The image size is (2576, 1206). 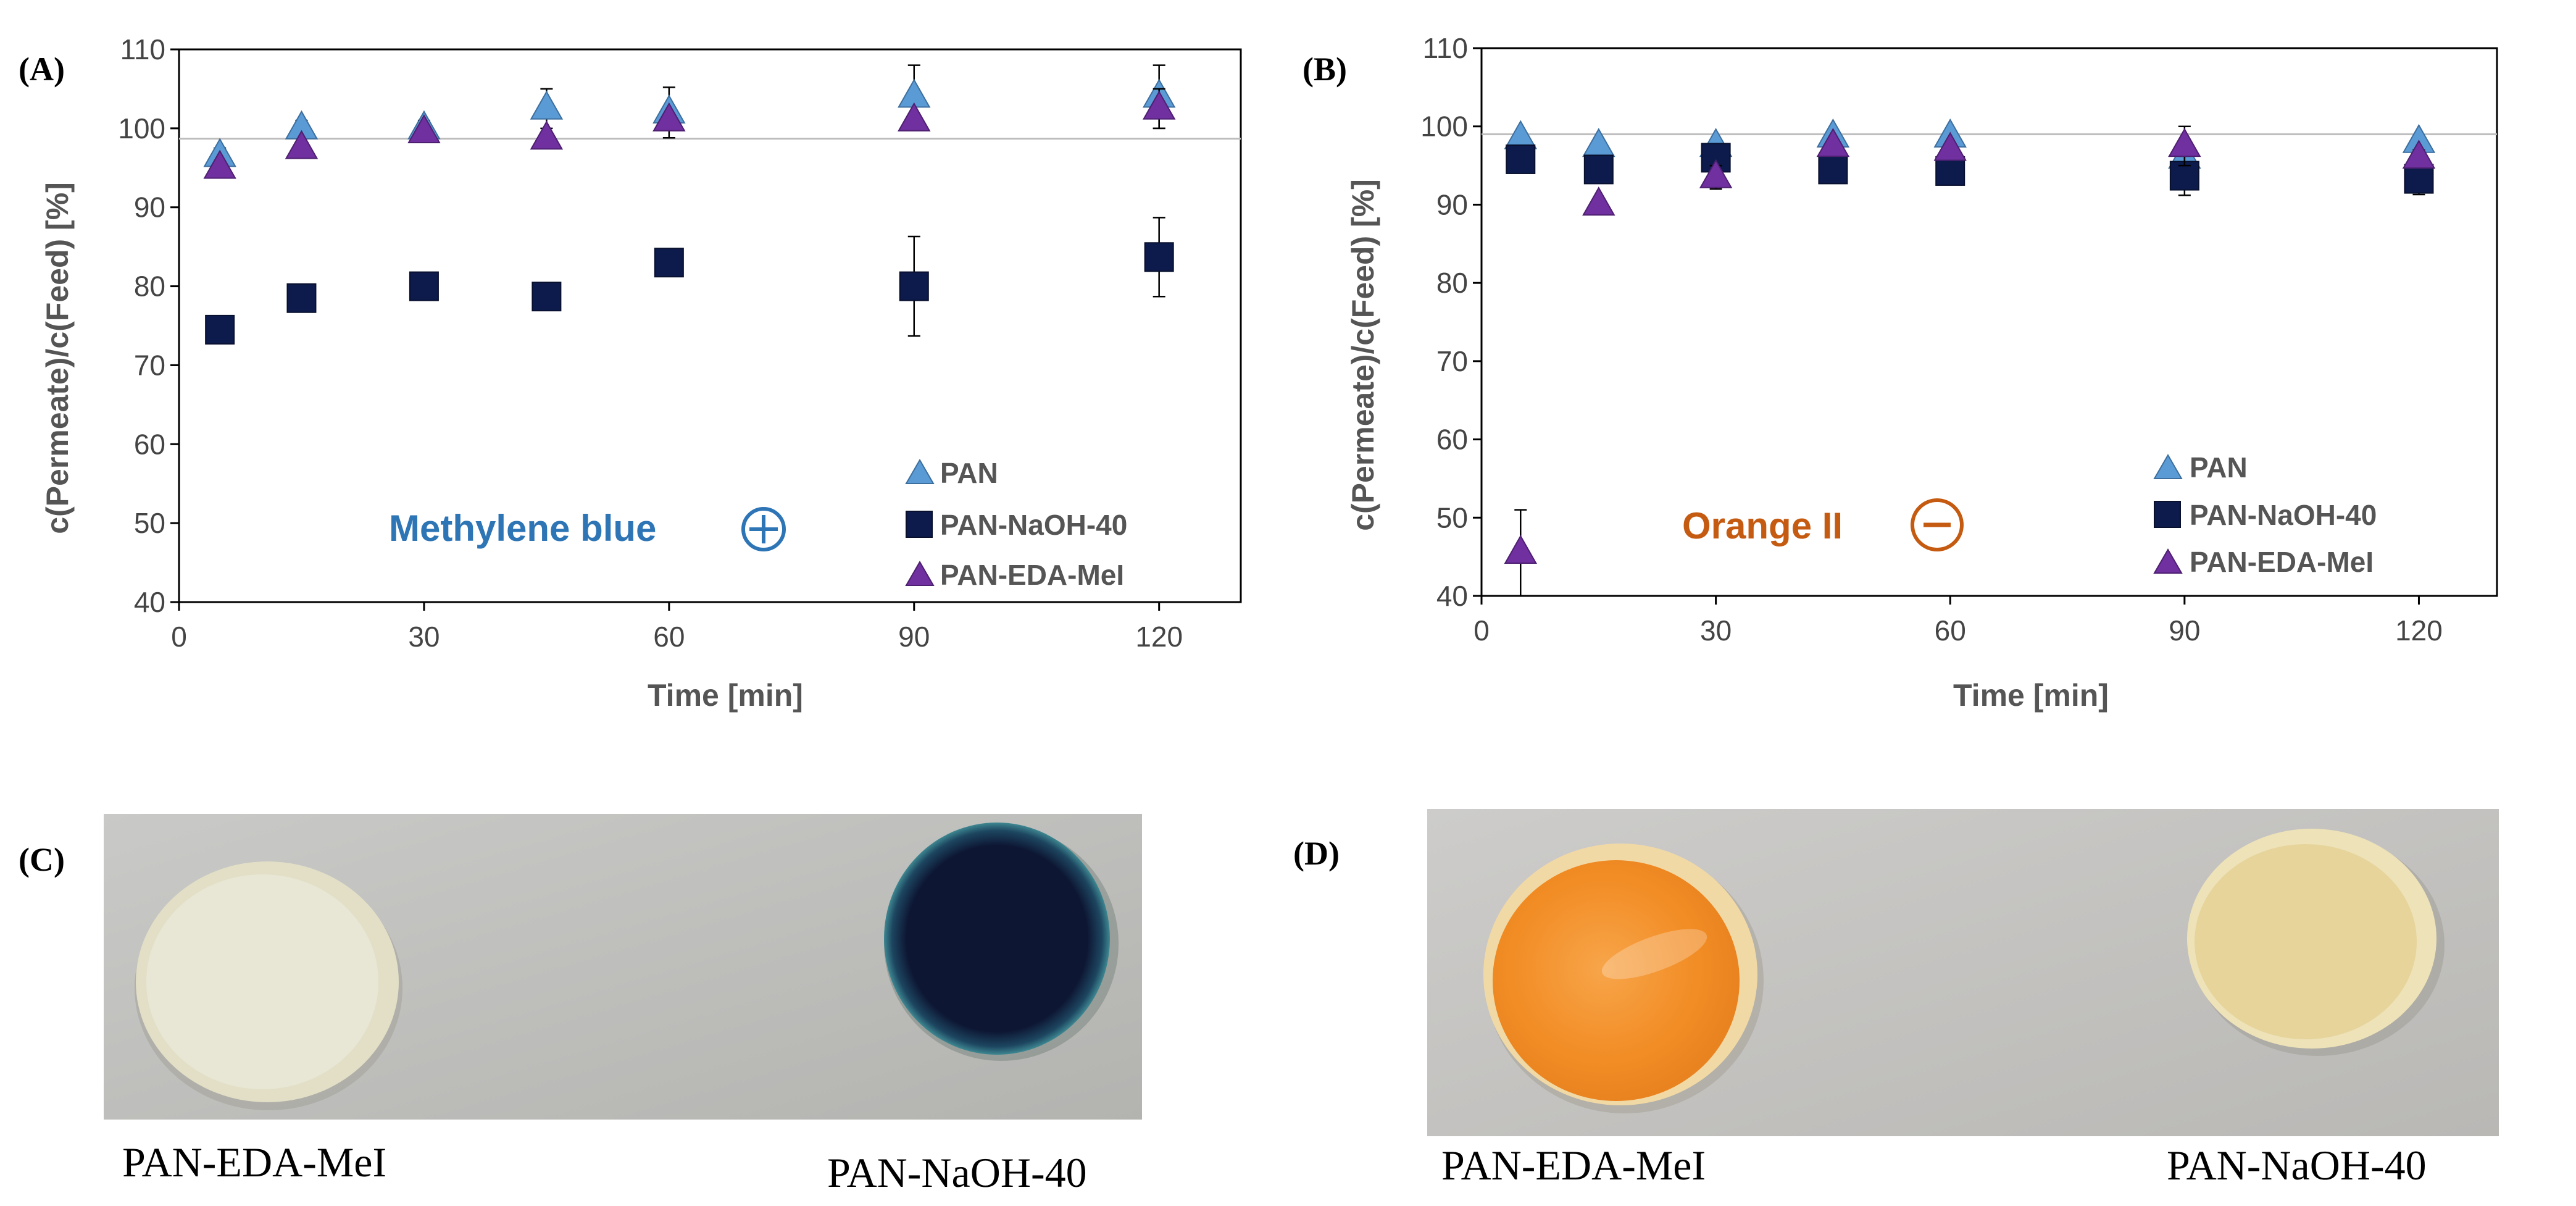 What do you see at coordinates (1599, 142) in the screenshot?
I see `chart-b-point-pan` at bounding box center [1599, 142].